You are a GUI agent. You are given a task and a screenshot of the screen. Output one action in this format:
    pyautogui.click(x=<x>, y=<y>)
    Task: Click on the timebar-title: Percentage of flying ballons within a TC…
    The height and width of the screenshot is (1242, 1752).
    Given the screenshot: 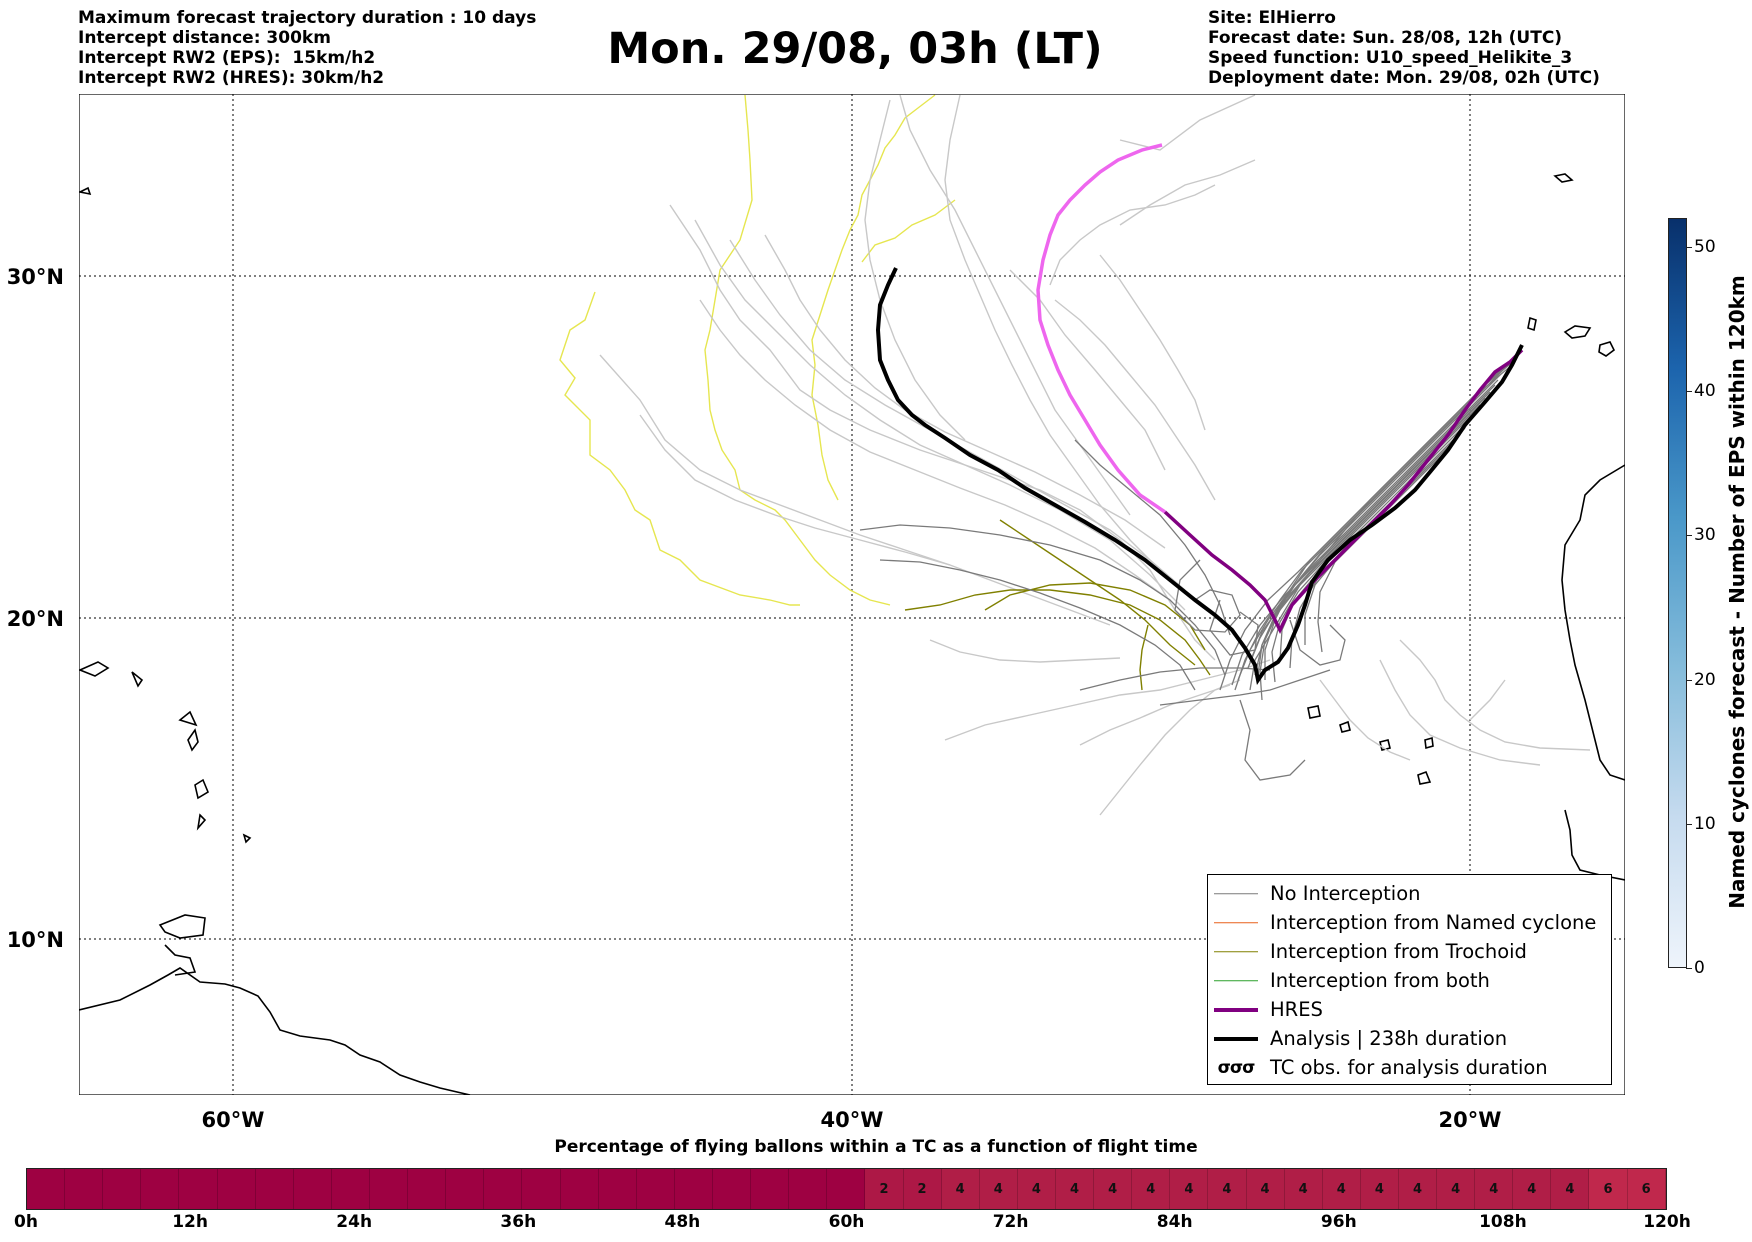 What is the action you would take?
    pyautogui.click(x=876, y=1147)
    